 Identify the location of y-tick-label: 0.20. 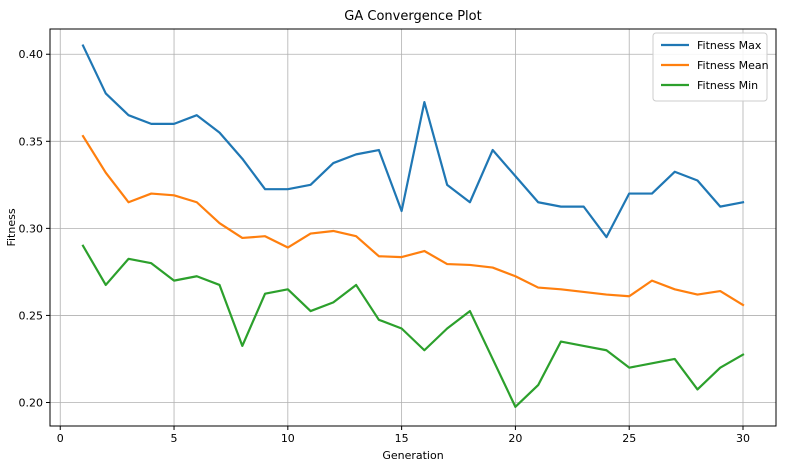
(31, 402).